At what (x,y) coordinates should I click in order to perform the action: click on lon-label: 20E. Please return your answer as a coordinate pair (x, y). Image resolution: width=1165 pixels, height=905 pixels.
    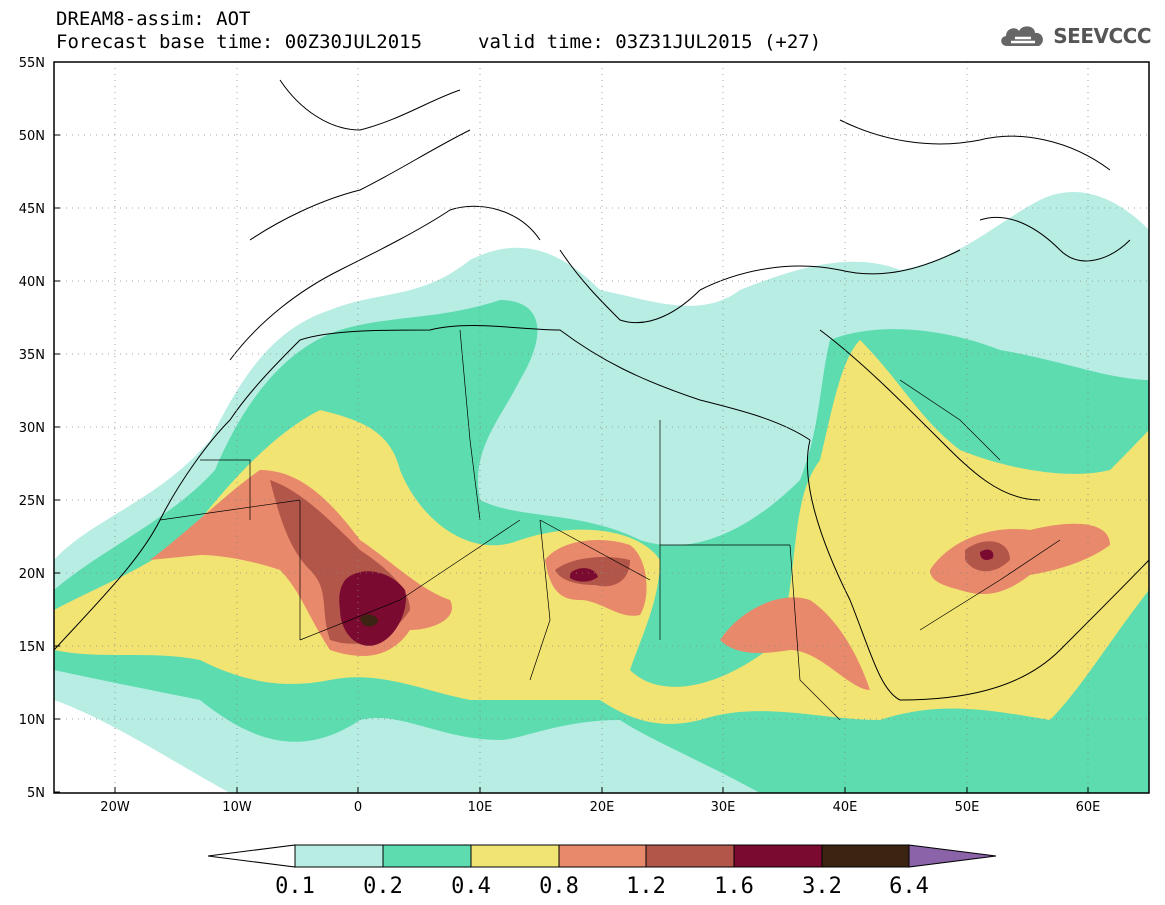
    Looking at the image, I should click on (602, 807).